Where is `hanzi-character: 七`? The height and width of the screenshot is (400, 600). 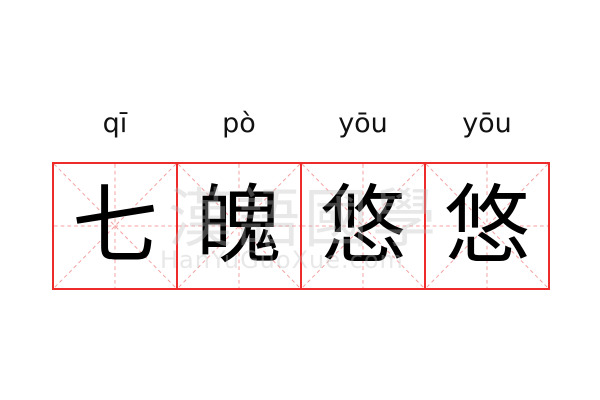
hanzi-character: 七 is located at coordinates (115, 226).